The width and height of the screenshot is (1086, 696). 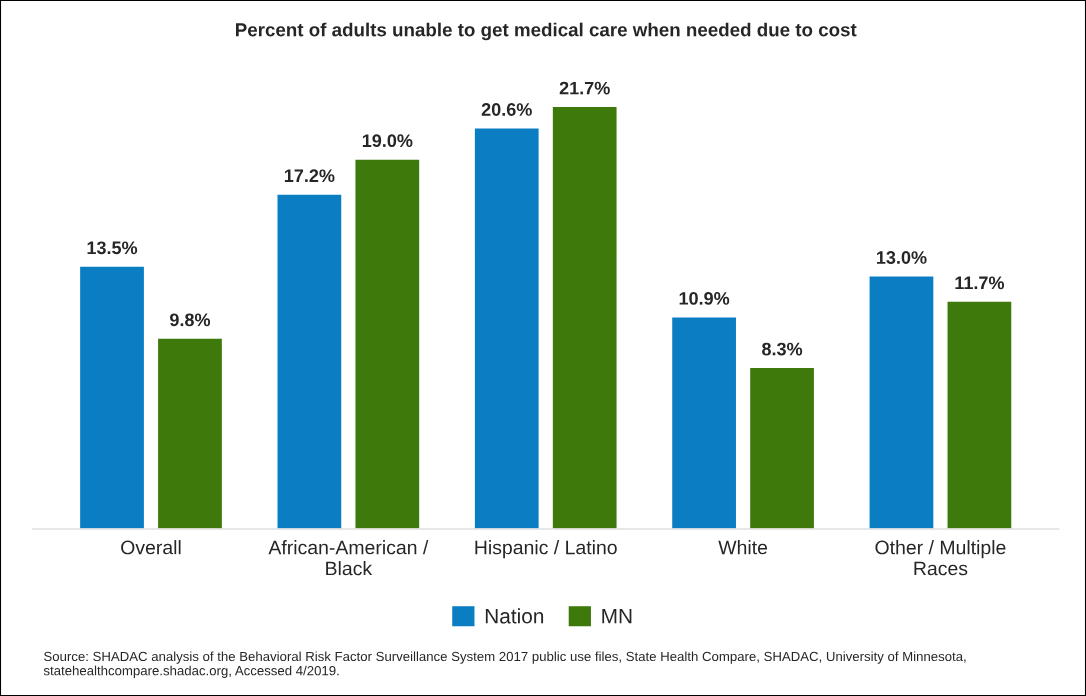 What do you see at coordinates (546, 31) in the screenshot?
I see `chart-title: Percent of adults unable to get medical care when needed due to cost` at bounding box center [546, 31].